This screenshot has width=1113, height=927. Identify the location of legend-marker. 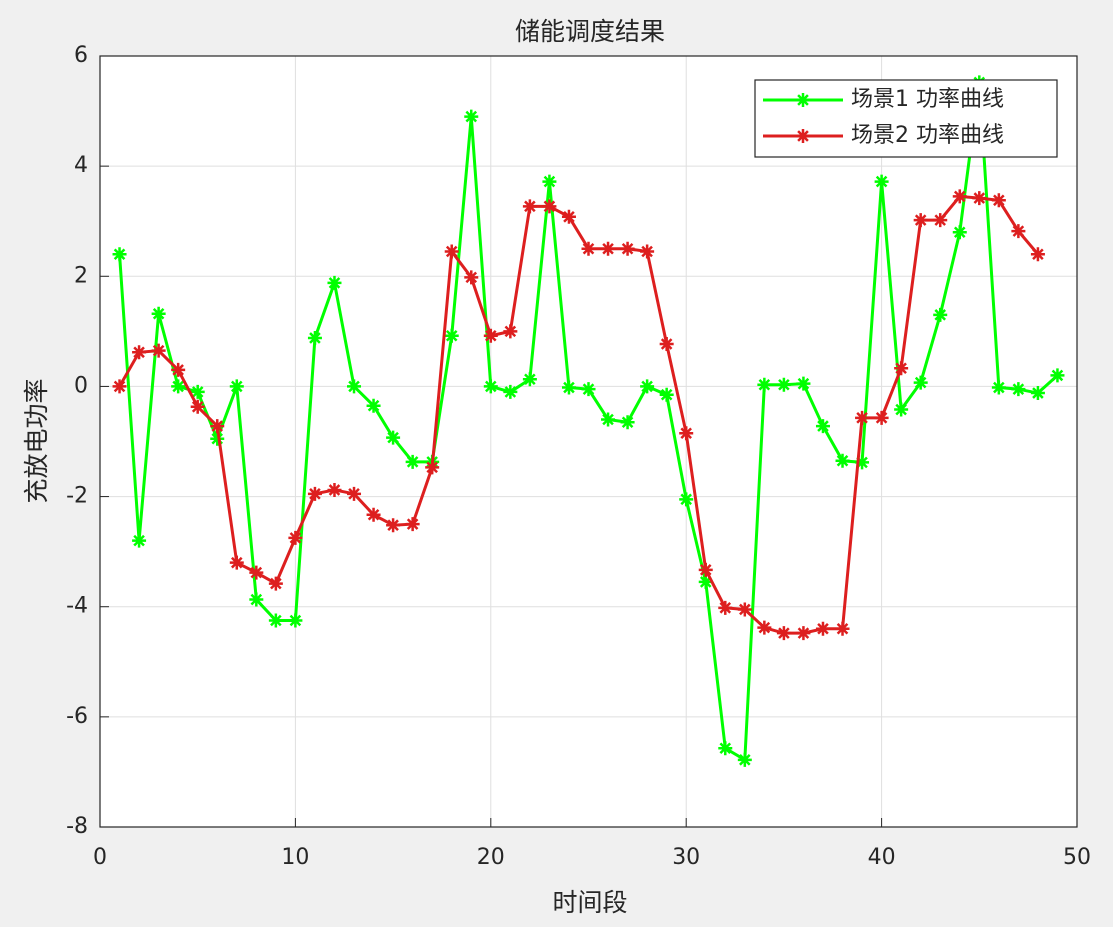
(803, 136).